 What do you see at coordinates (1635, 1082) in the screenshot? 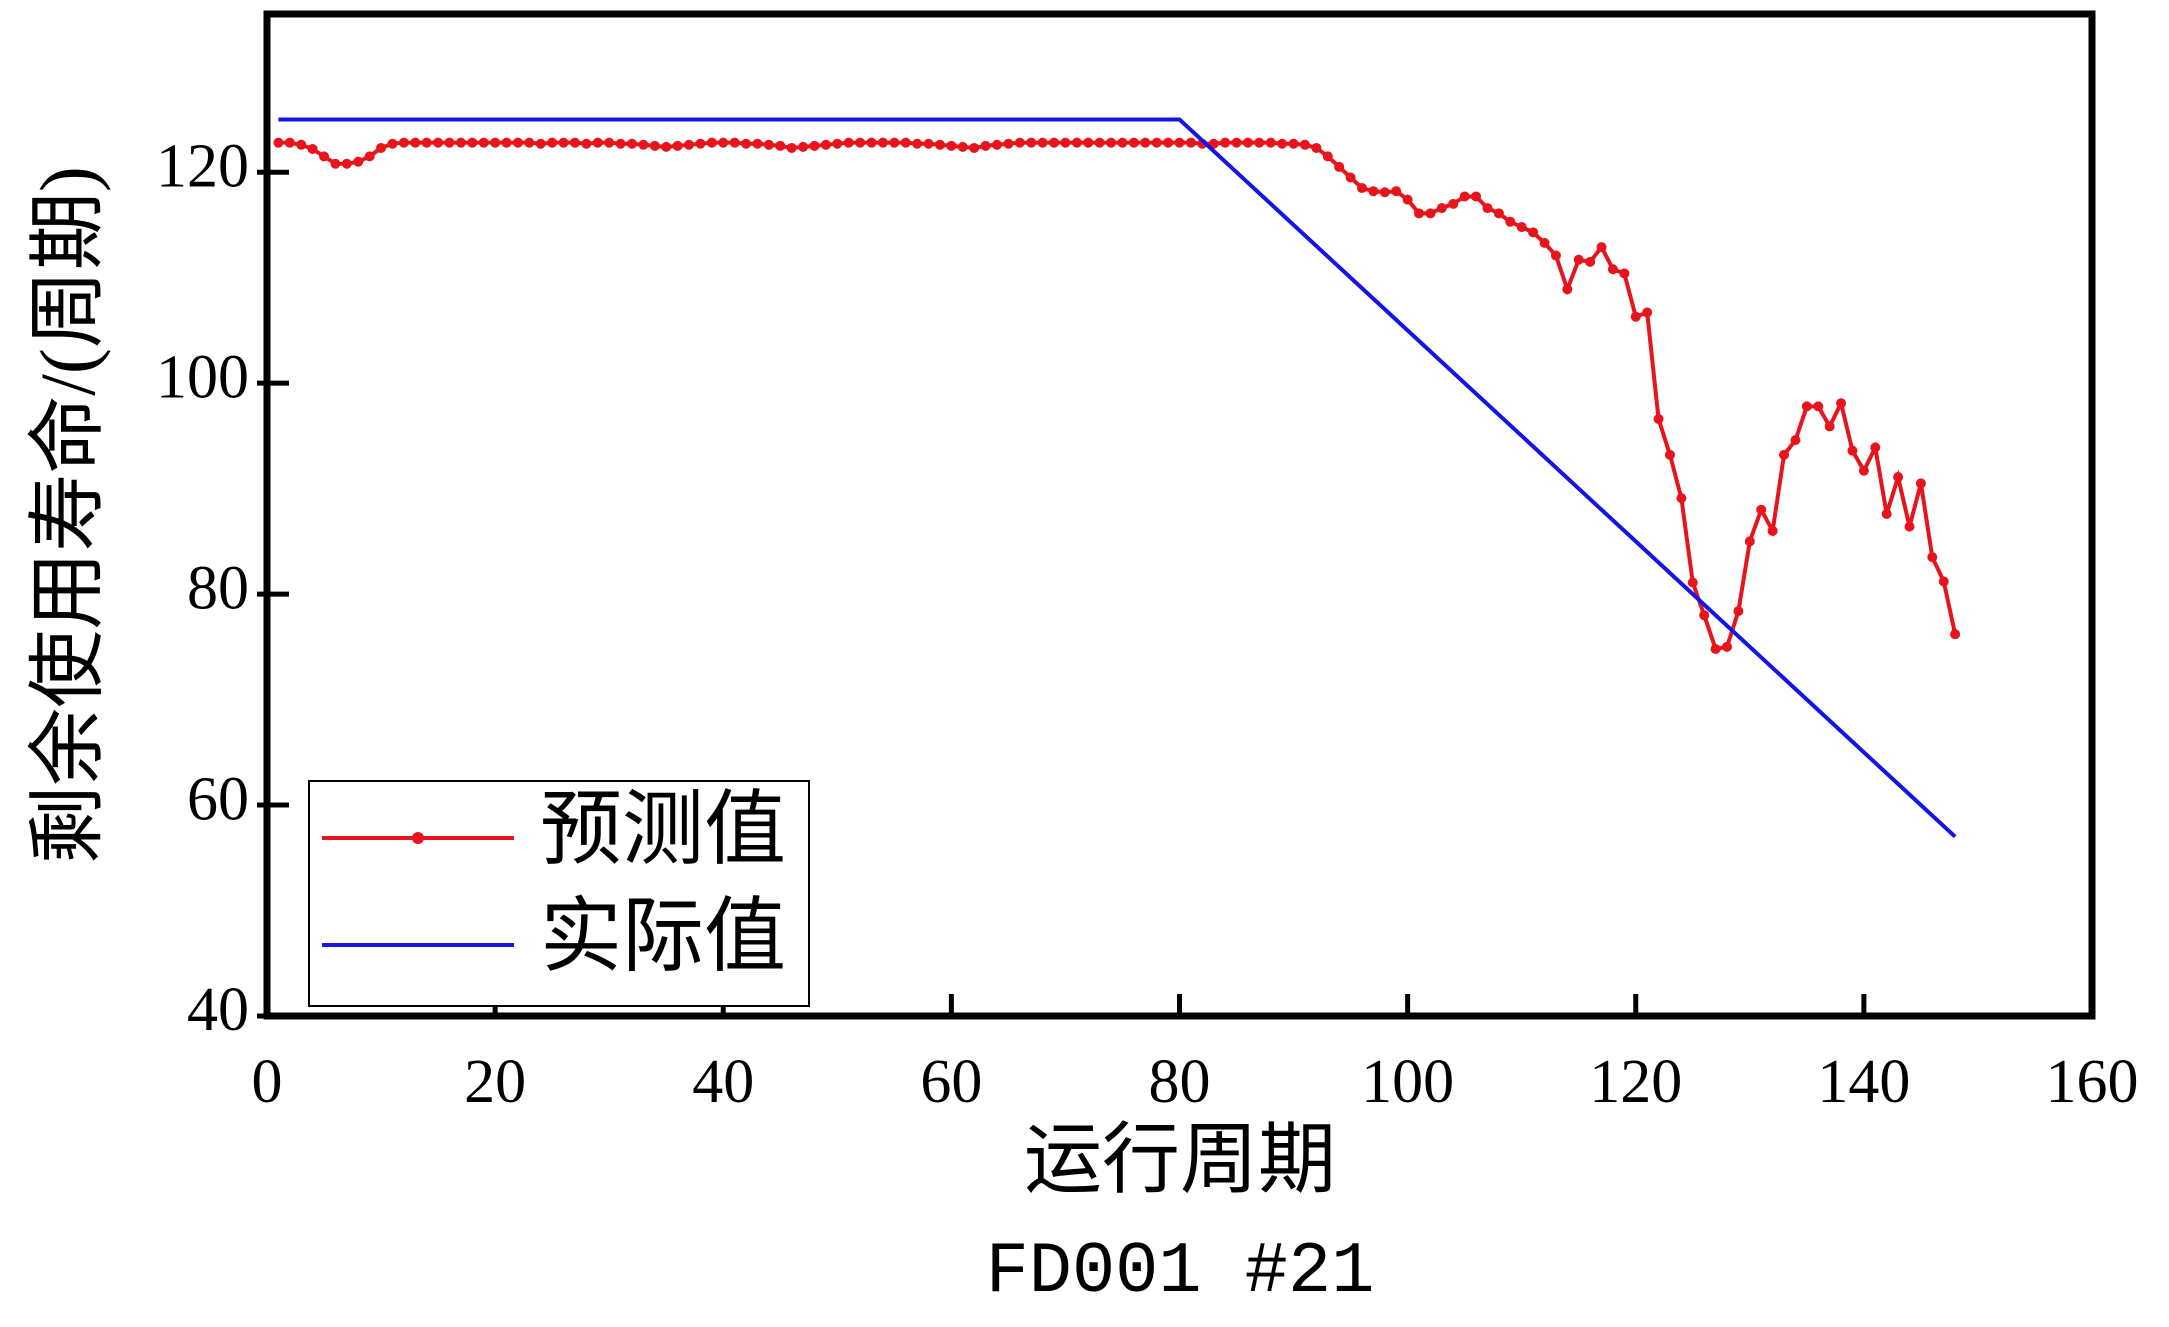
I see `x-tick-label: 120` at bounding box center [1635, 1082].